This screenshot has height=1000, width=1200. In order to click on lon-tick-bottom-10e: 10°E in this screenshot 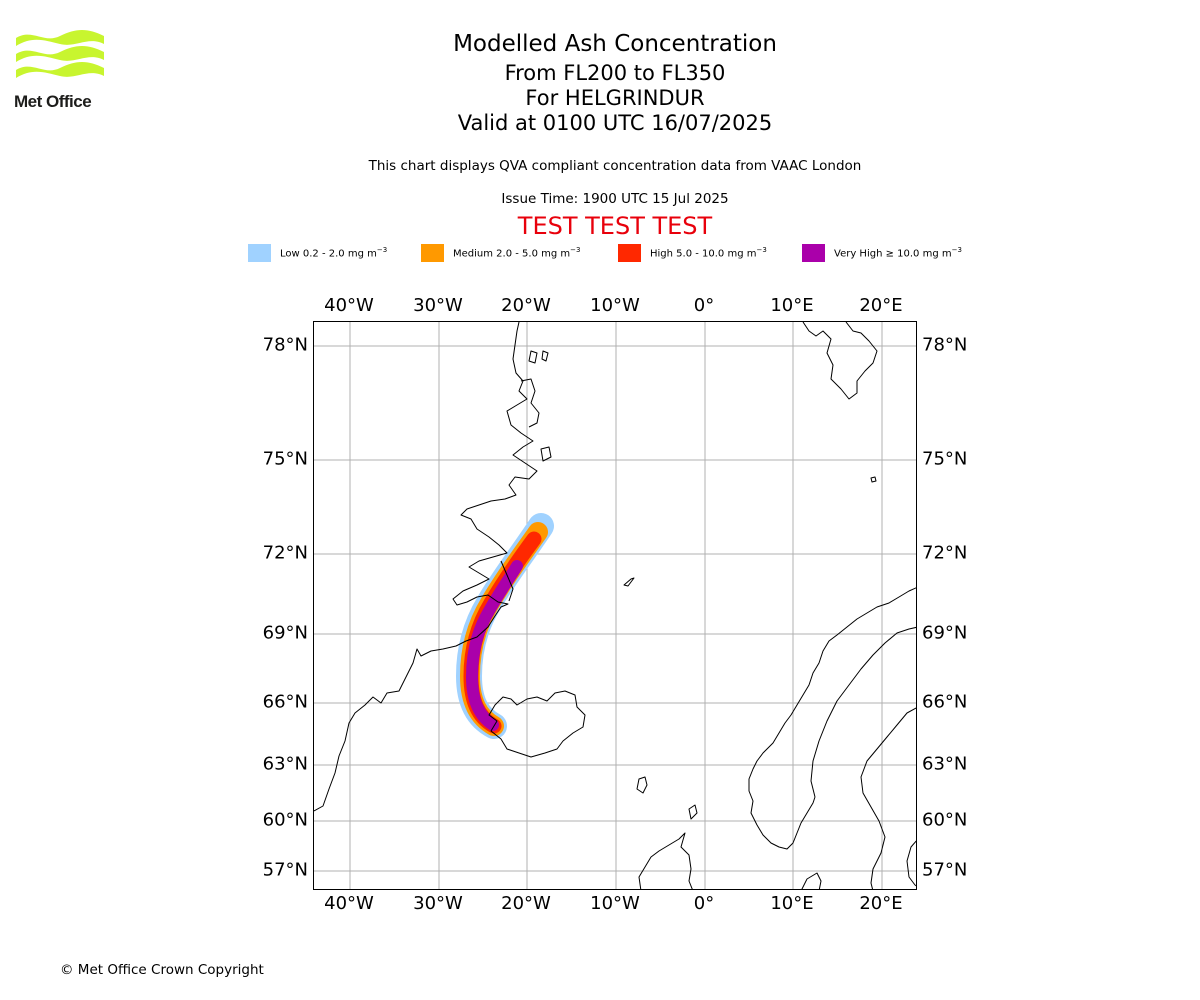, I will do `click(792, 903)`.